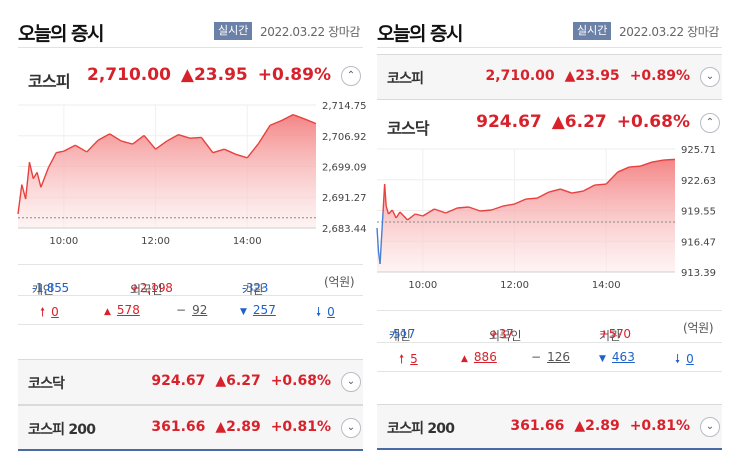 This screenshot has width=742, height=466. Describe the element at coordinates (623, 357) in the screenshot. I see `falling-count: 463` at that location.